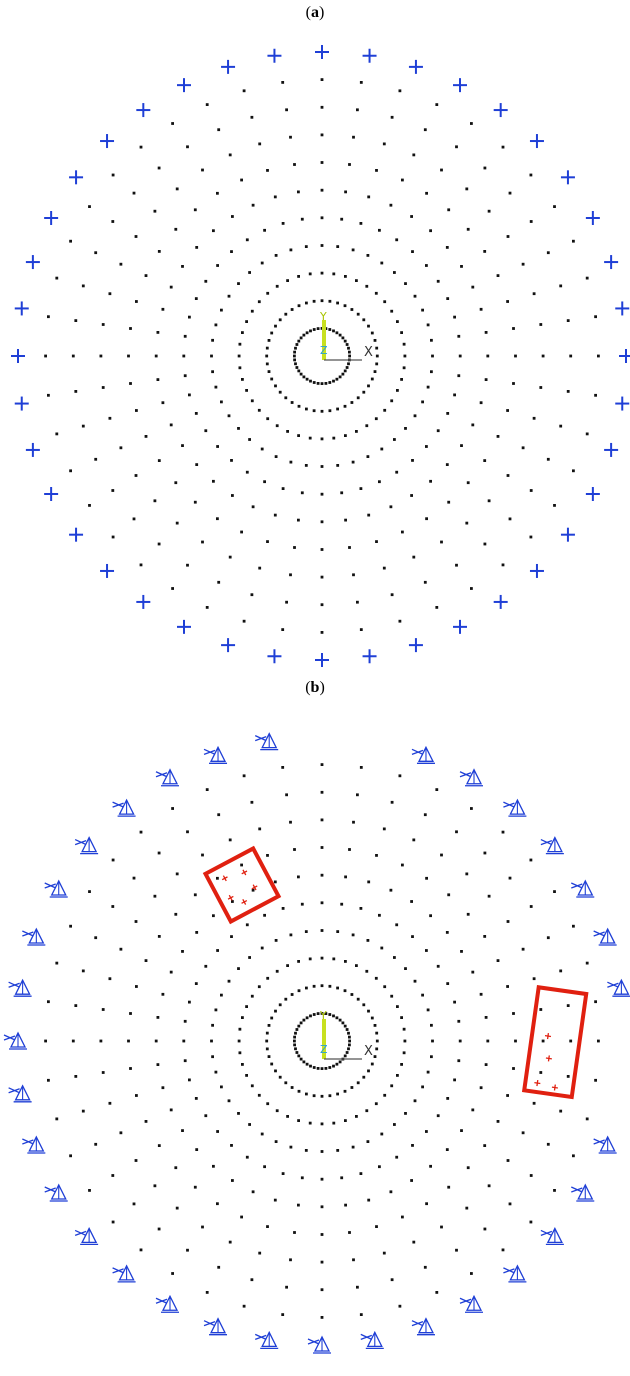 The image size is (630, 1376). I want to click on coordinate-triad: Y Z X, so click(346, 1034).